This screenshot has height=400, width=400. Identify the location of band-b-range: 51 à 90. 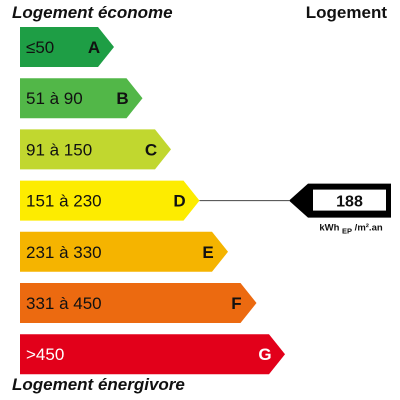
(54, 98).